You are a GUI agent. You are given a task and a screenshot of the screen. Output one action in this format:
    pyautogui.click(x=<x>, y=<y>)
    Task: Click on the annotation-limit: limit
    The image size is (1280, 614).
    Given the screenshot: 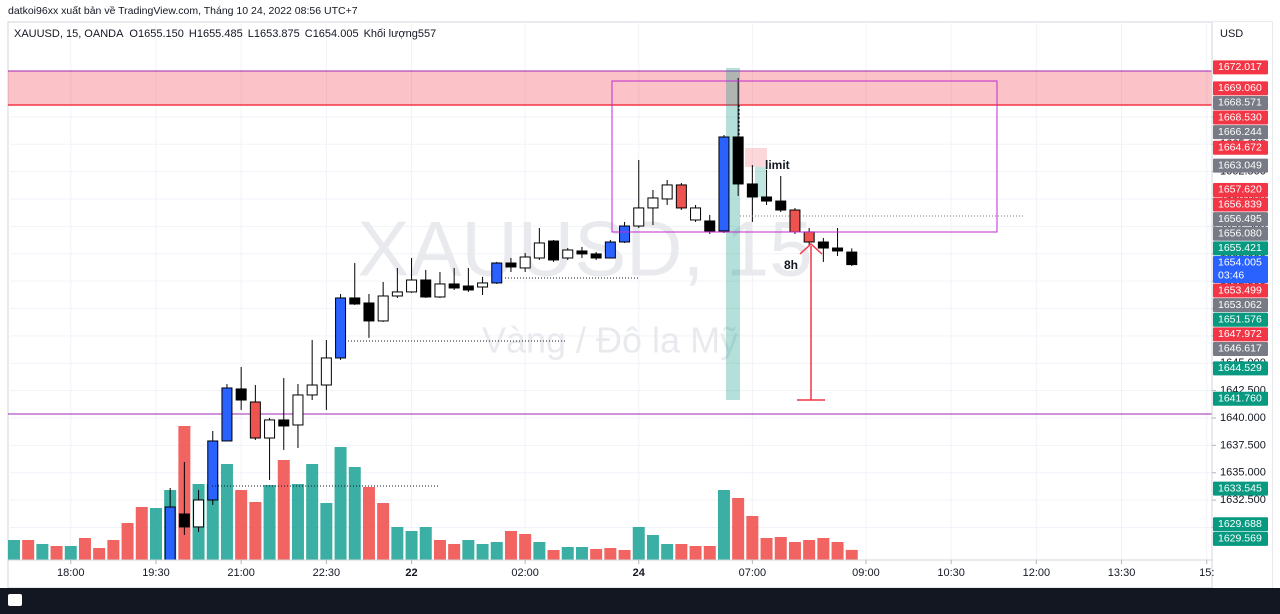 What is the action you would take?
    pyautogui.click(x=777, y=165)
    